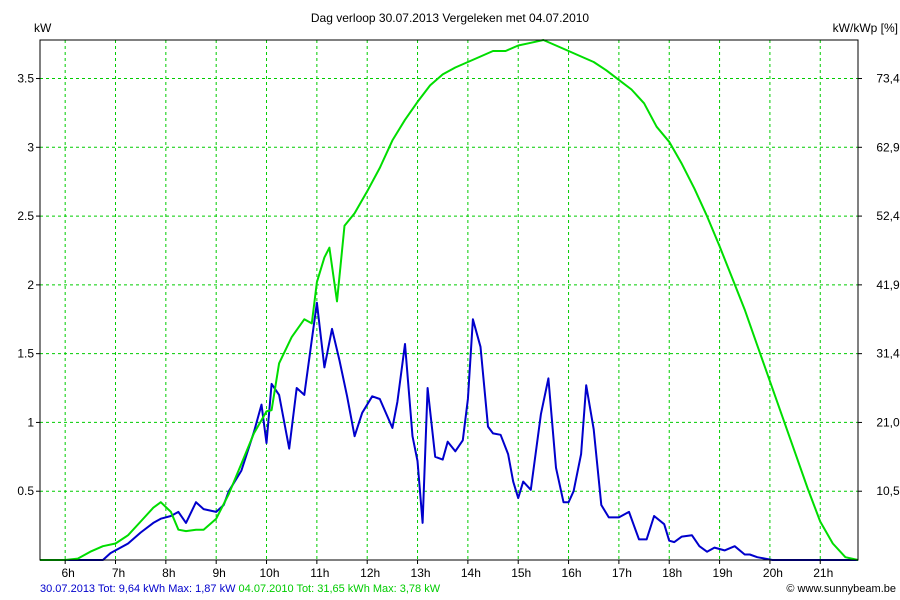 The width and height of the screenshot is (900, 600). Describe the element at coordinates (572, 573) in the screenshot. I see `x-tick-label: 16h` at that location.